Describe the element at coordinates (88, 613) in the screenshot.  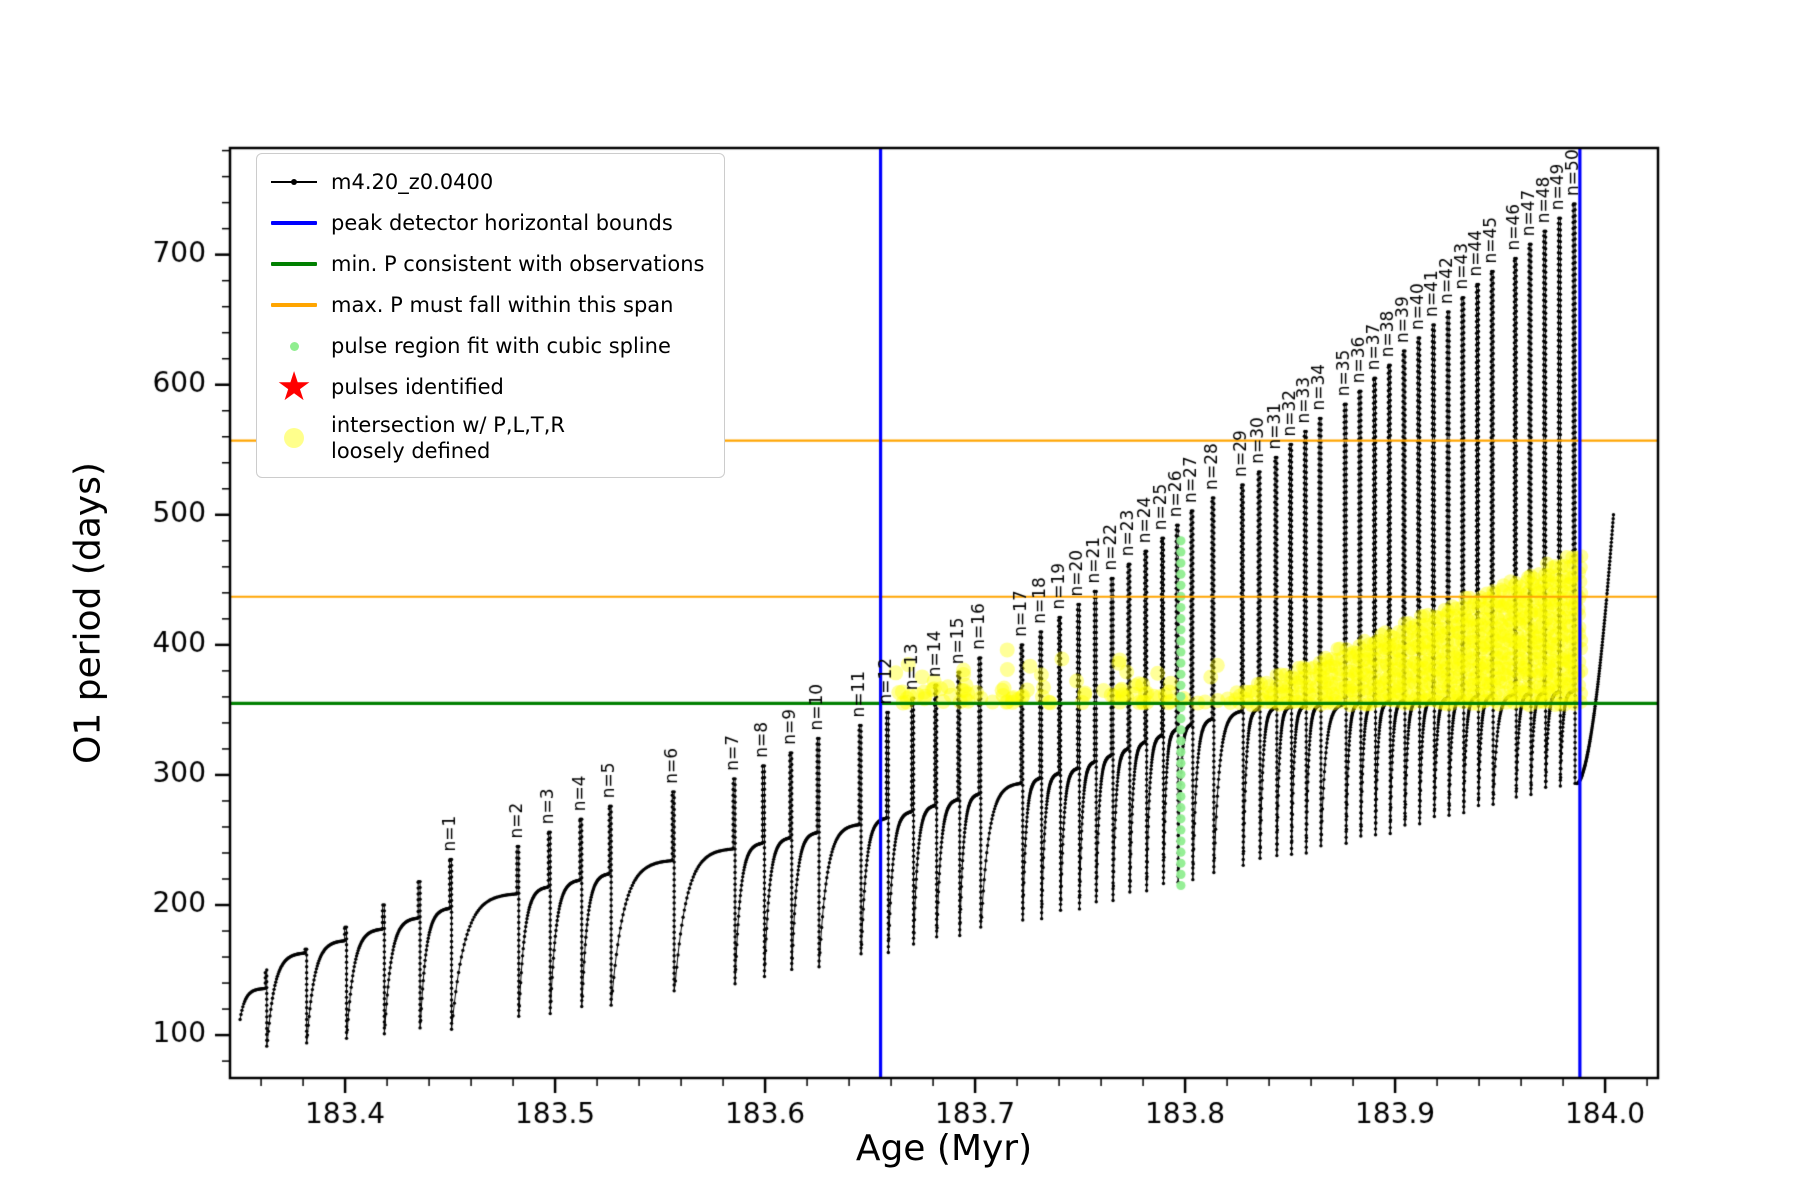
I see `y-axis-label: O1 period (days)` at that location.